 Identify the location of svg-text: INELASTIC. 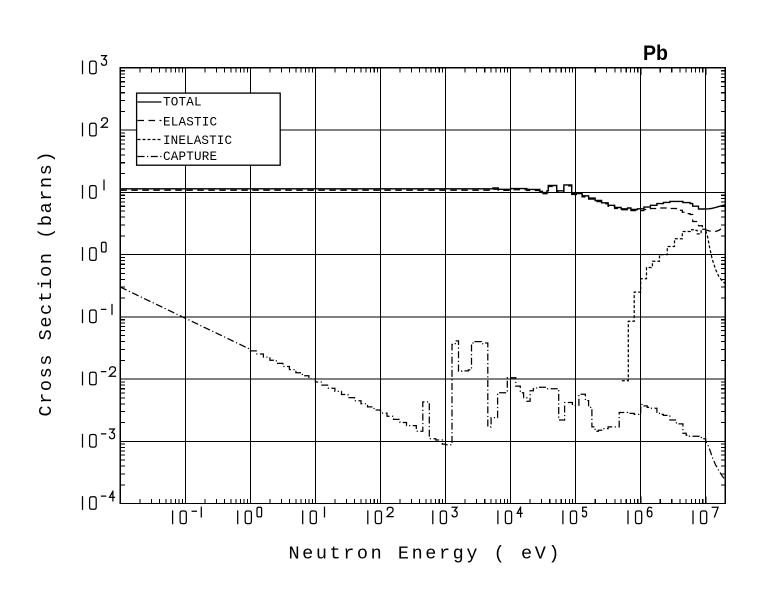
(197, 141).